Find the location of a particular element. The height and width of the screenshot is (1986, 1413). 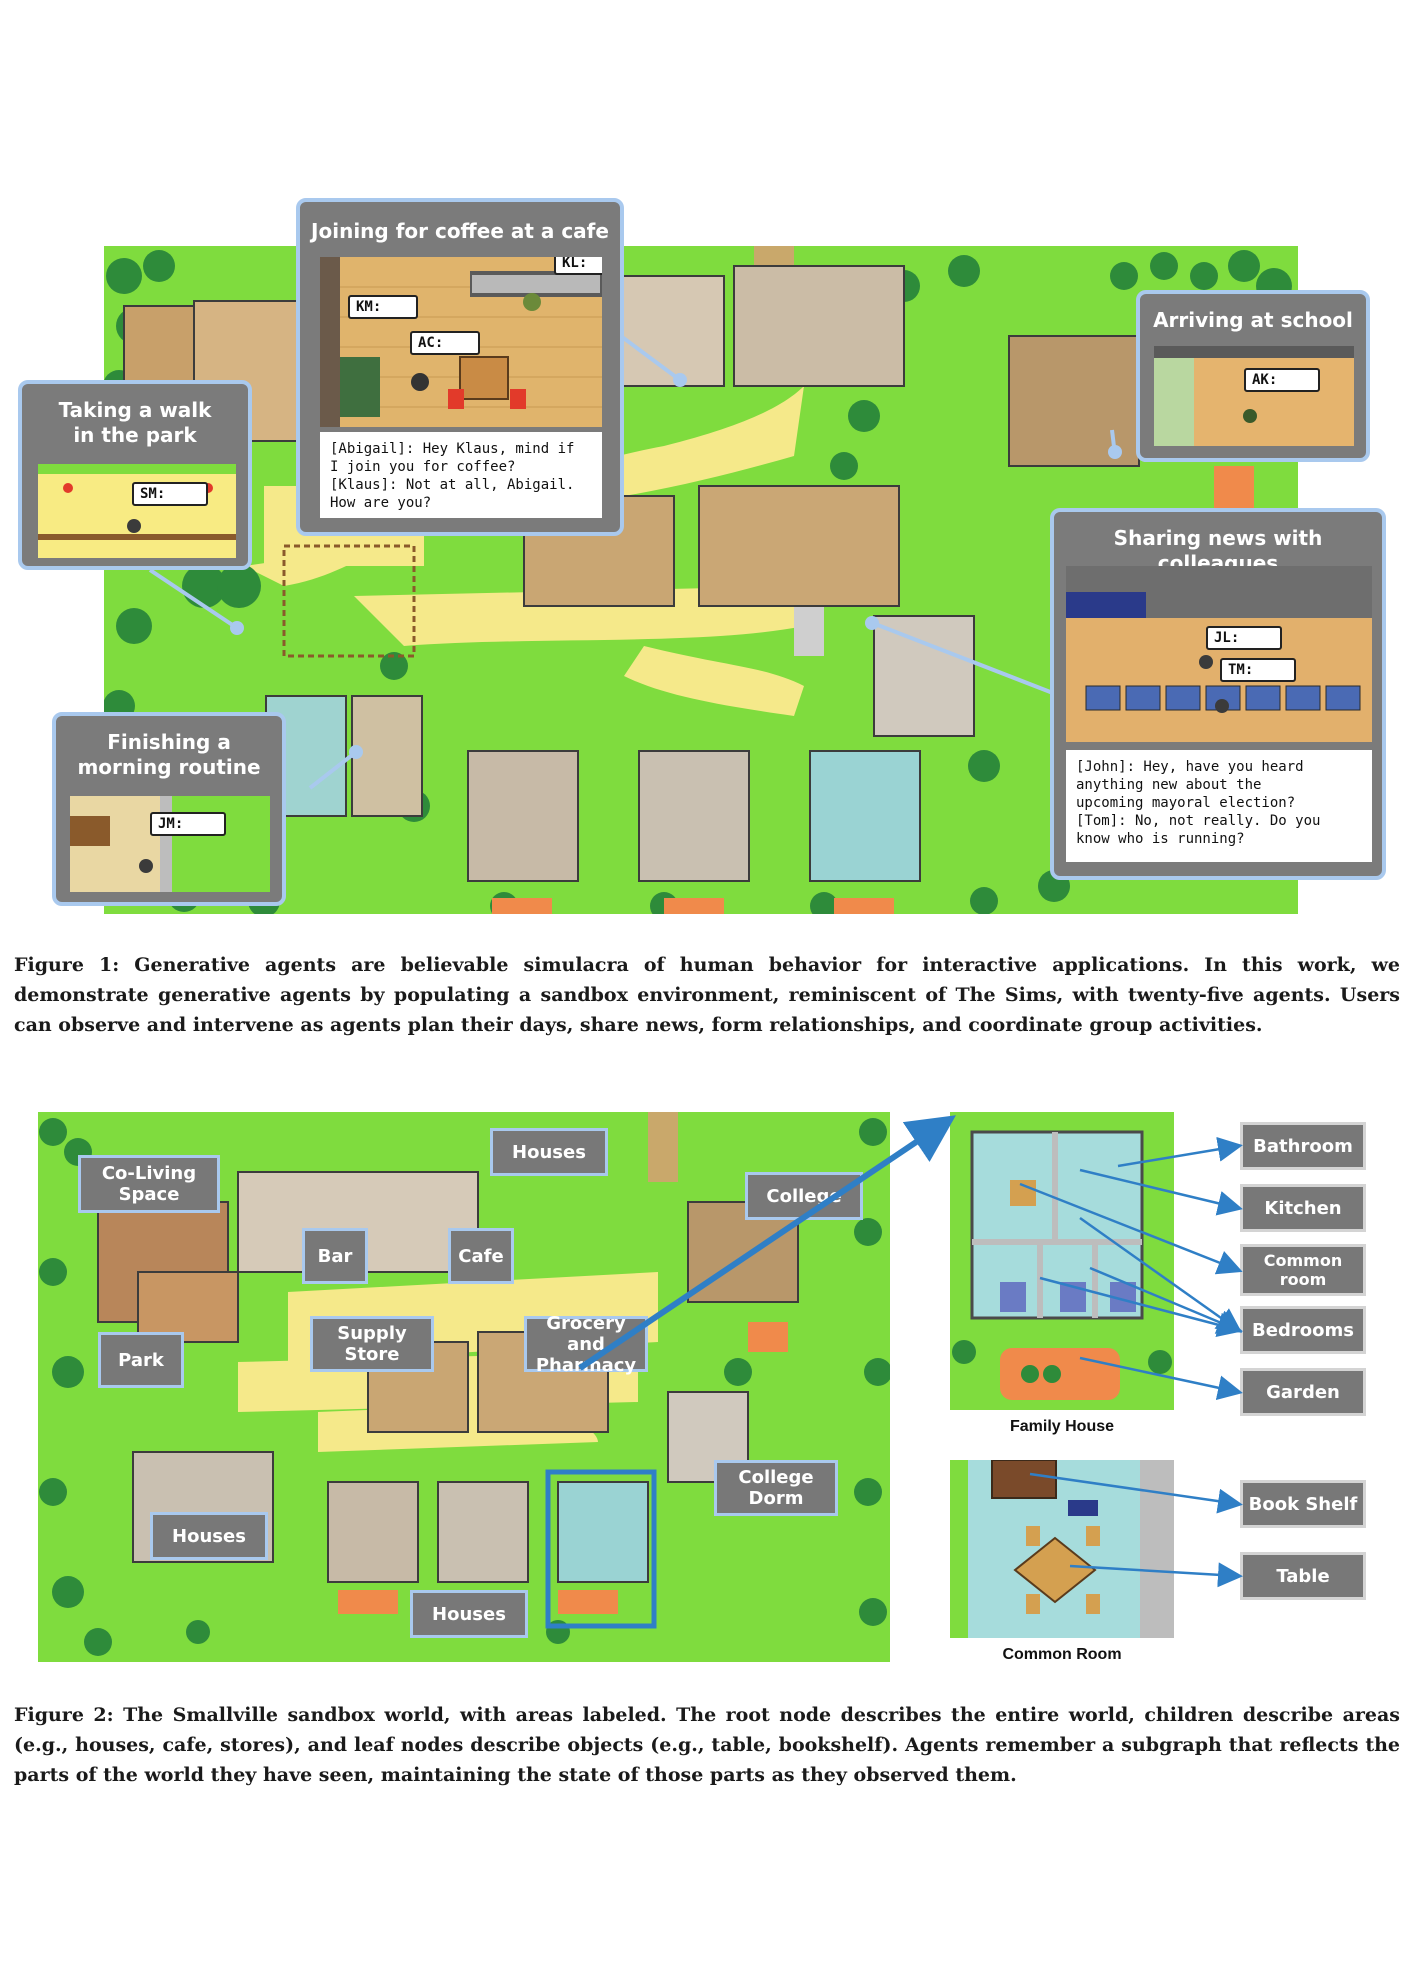

callout-title: Joining for coffee at a cafe is located at coordinates (460, 231).